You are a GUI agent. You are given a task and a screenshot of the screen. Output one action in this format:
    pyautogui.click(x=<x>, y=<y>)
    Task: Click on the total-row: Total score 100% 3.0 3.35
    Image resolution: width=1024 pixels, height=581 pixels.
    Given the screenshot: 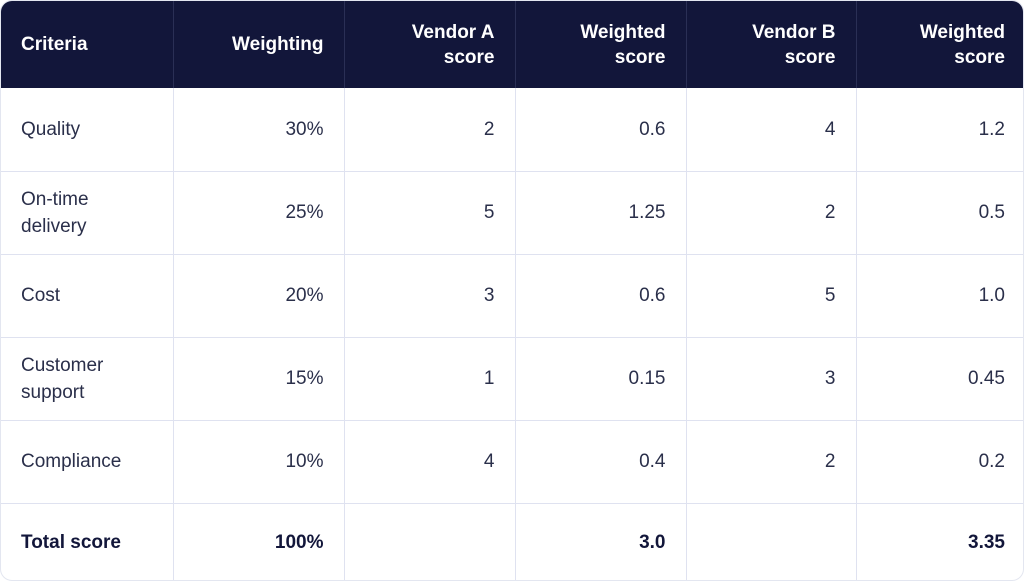 What is the action you would take?
    pyautogui.click(x=512, y=541)
    